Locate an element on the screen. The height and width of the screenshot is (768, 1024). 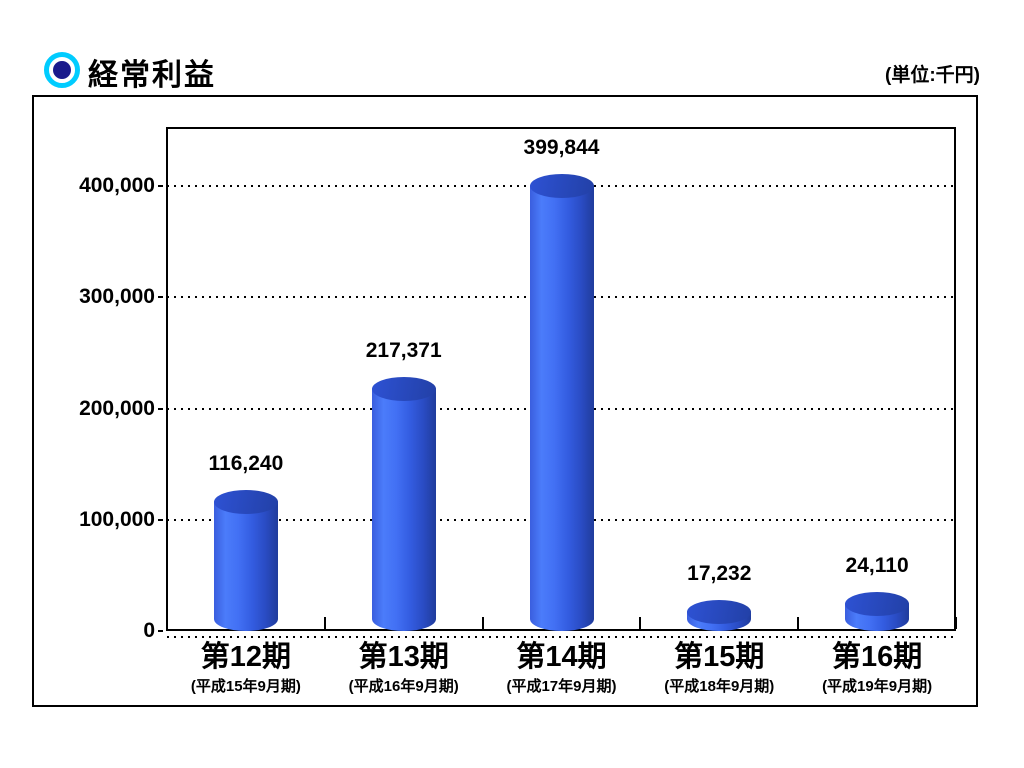
bullet-dot-icon is located at coordinates (62, 70).